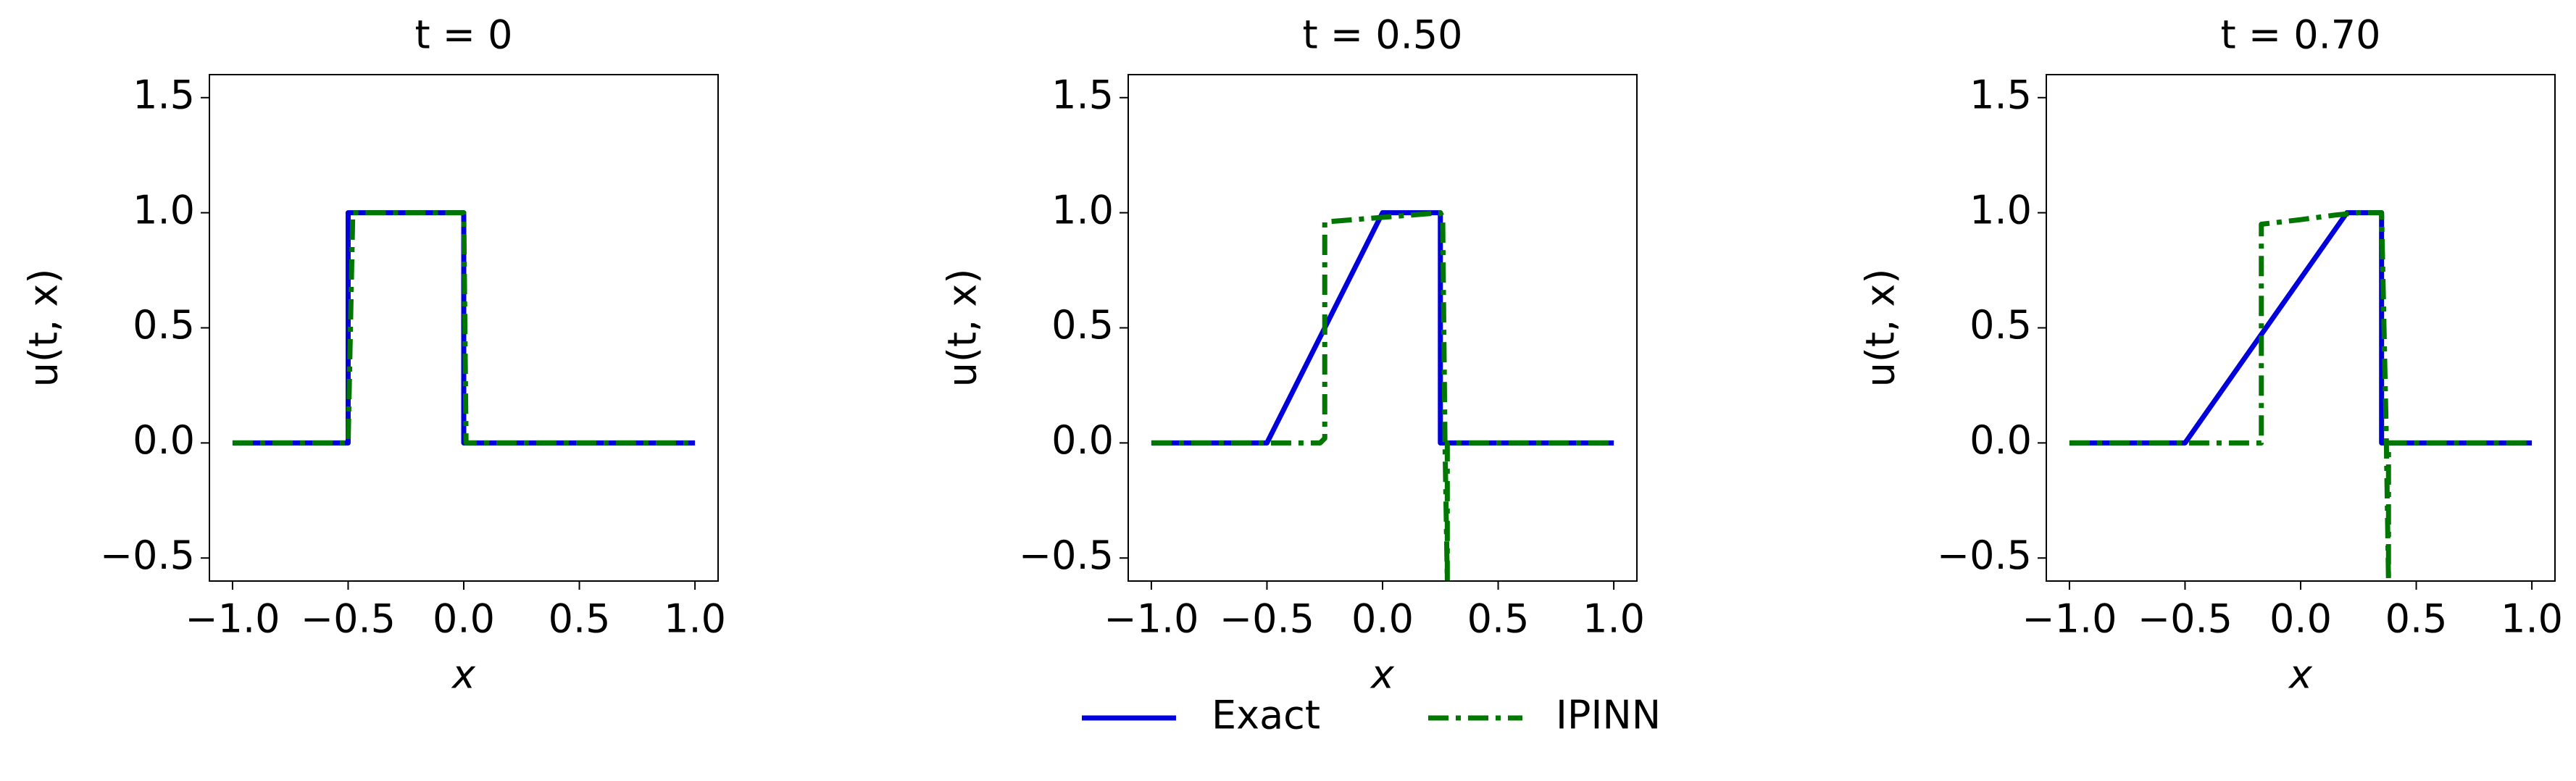  I want to click on legend-label: IPINN, so click(1608, 715).